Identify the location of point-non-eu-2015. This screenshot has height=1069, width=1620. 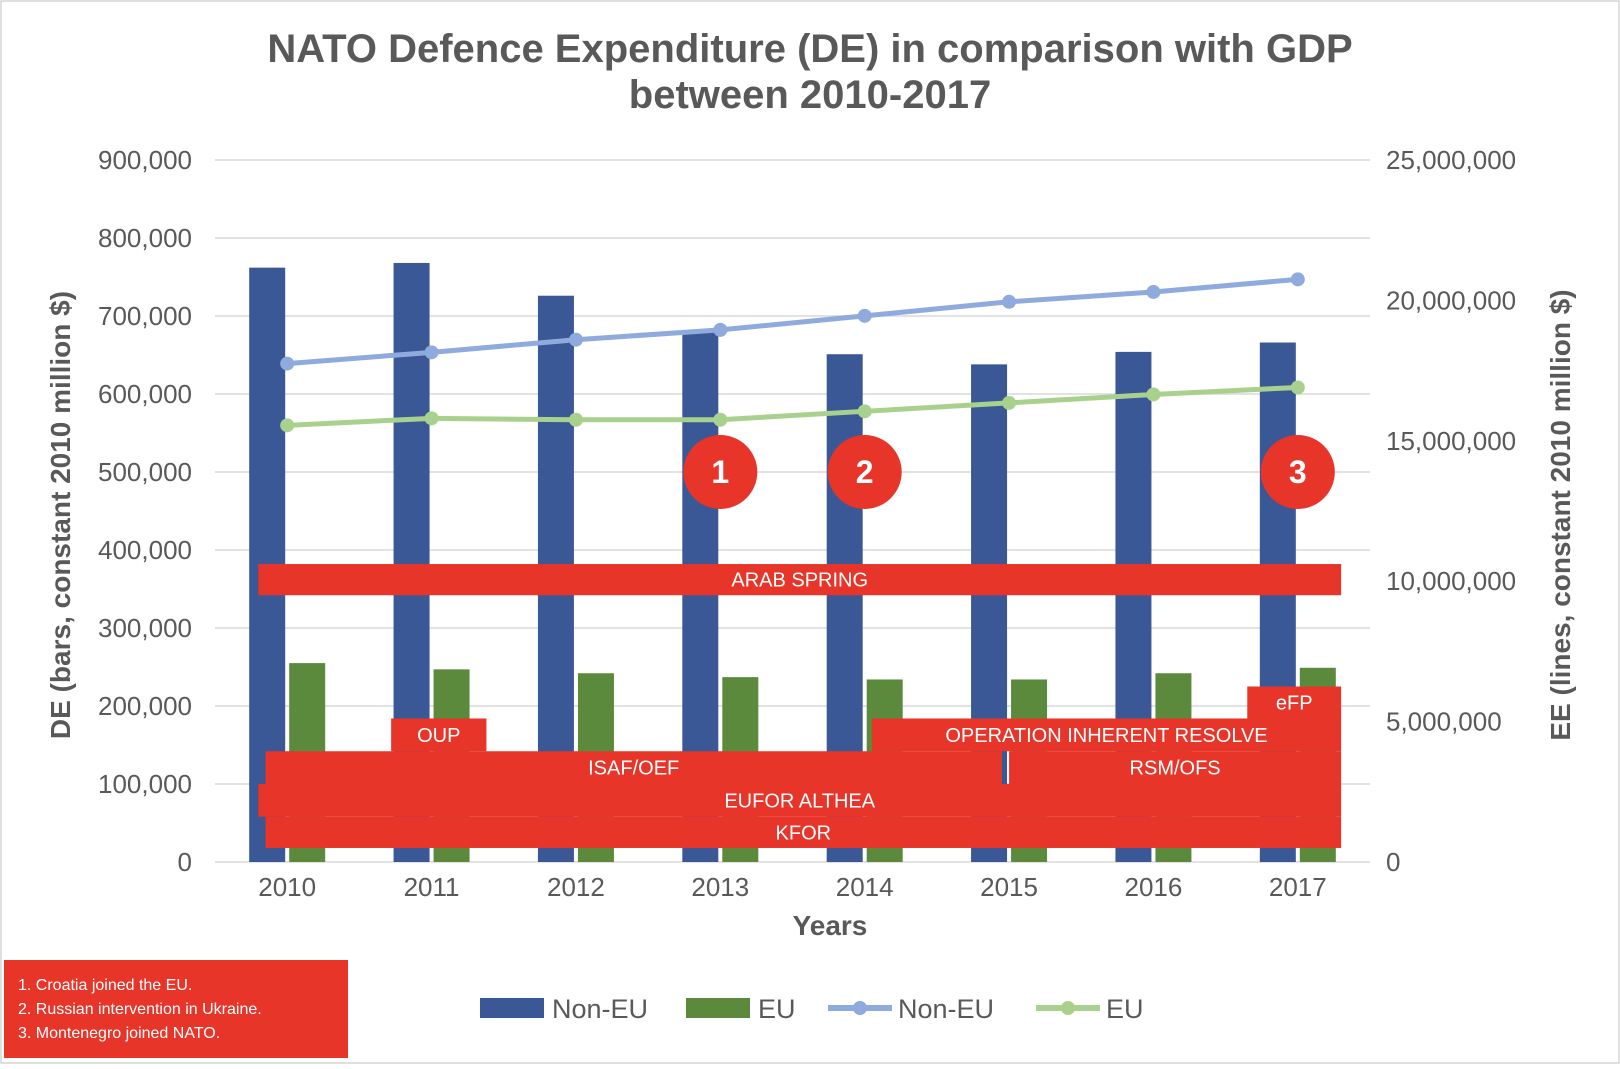
(1009, 301).